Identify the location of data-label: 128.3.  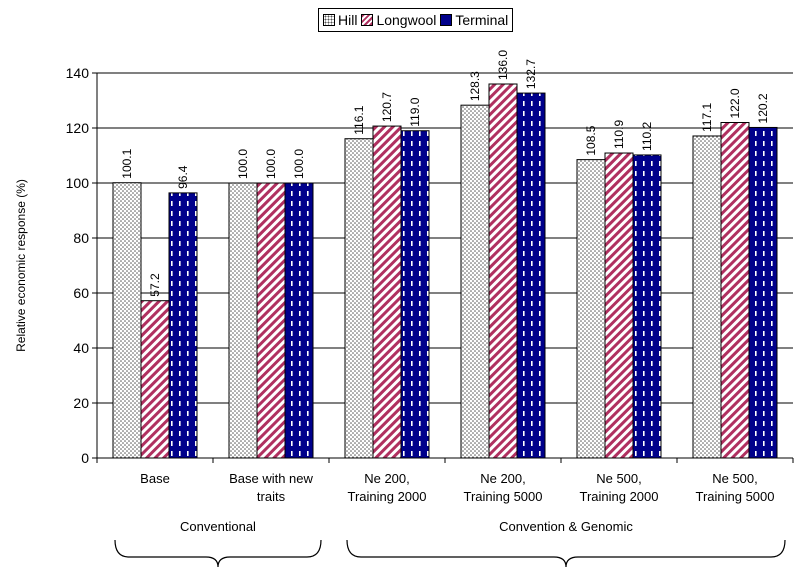
(475, 86).